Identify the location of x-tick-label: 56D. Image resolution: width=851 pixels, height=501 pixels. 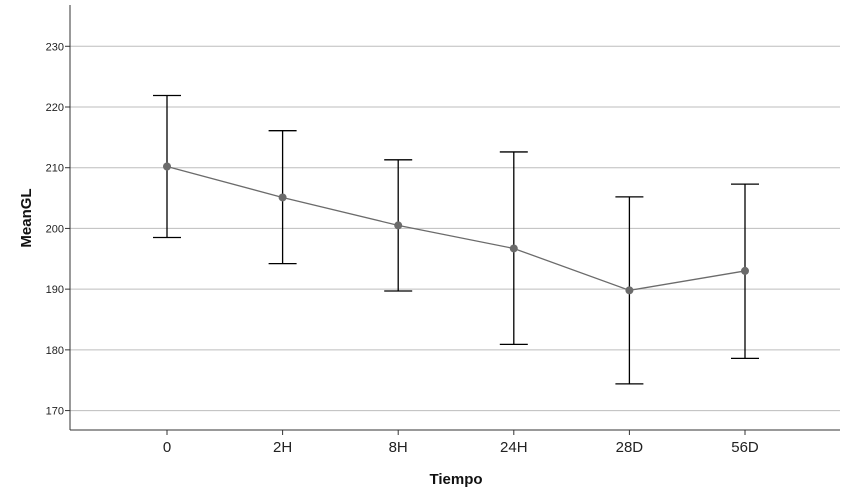
(745, 447).